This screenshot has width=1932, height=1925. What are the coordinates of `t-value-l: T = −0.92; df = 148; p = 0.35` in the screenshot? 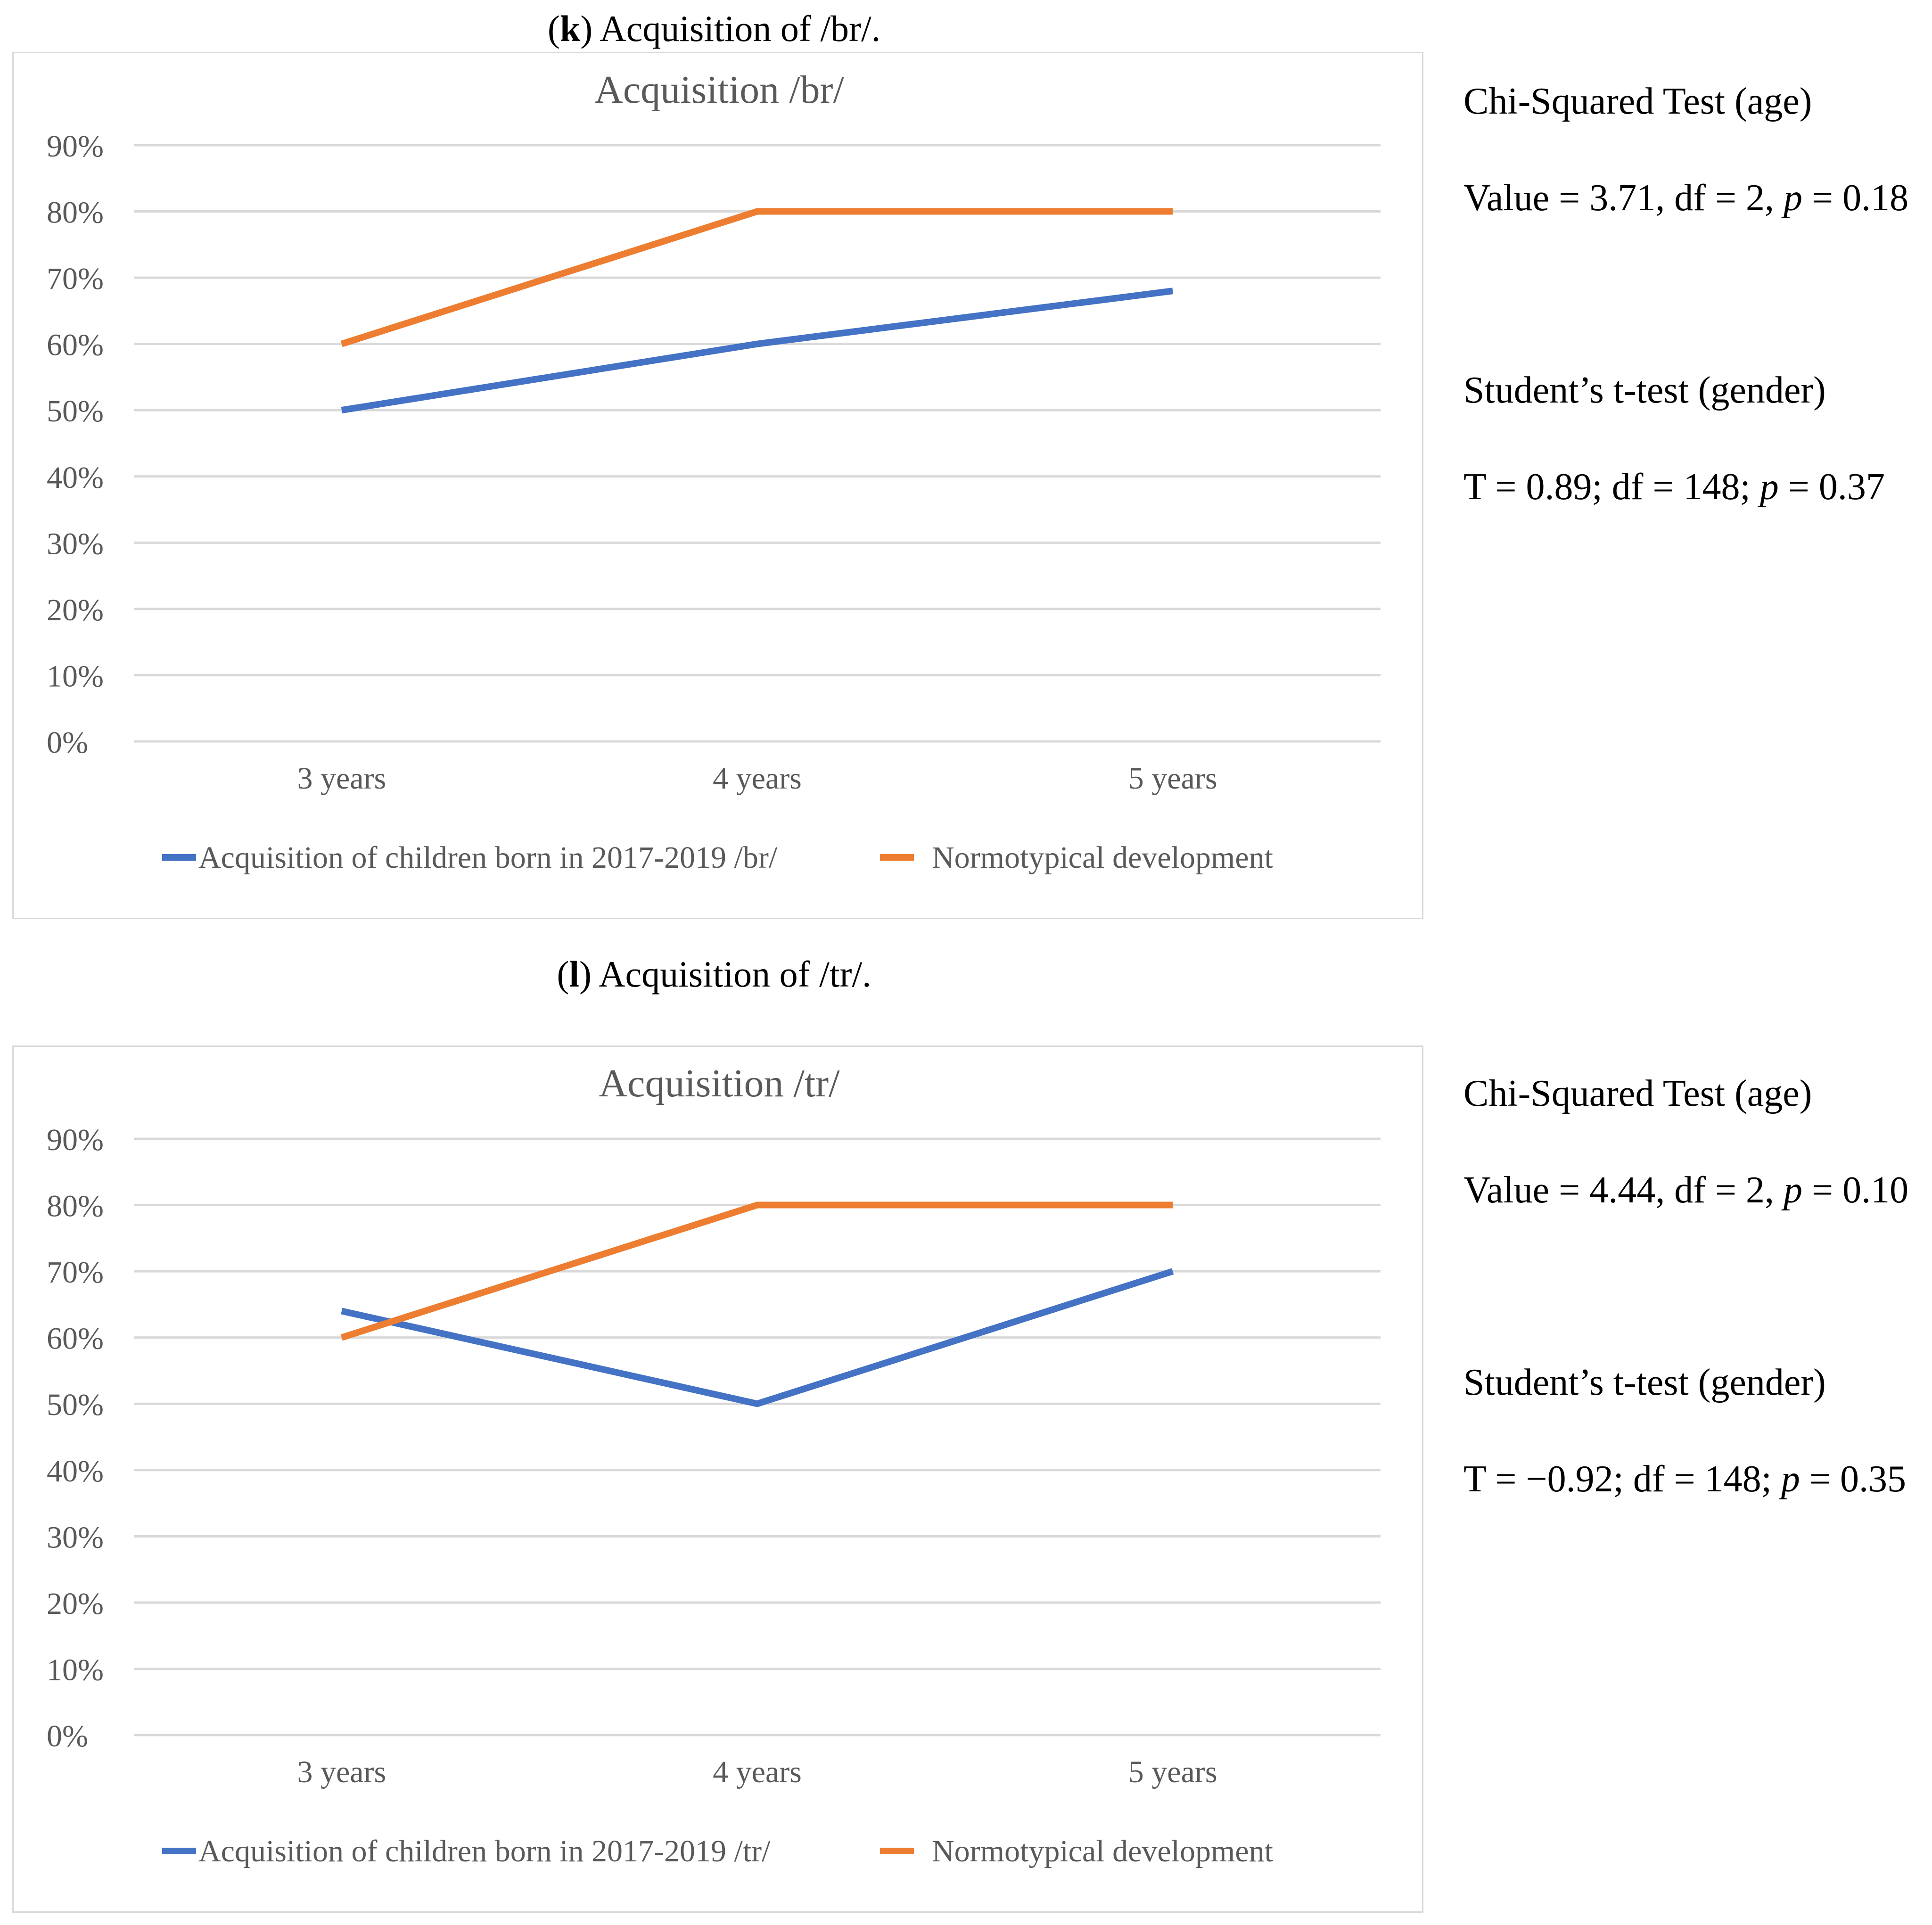 It's located at (1684, 1479).